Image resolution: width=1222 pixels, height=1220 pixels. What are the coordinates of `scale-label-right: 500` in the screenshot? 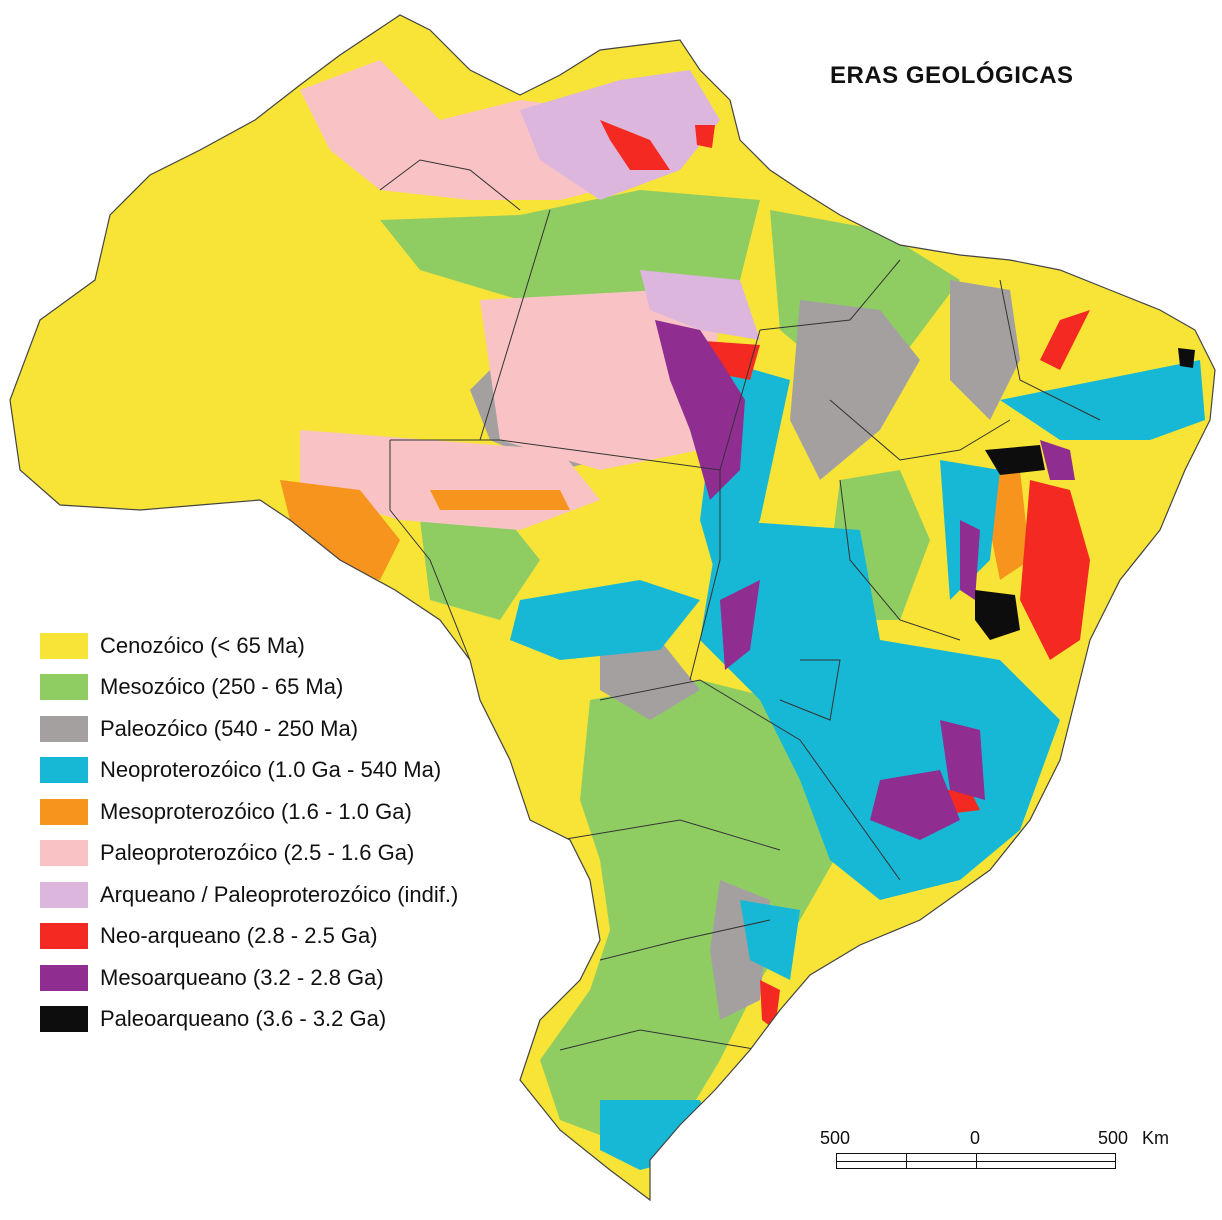 It's located at (1113, 1138).